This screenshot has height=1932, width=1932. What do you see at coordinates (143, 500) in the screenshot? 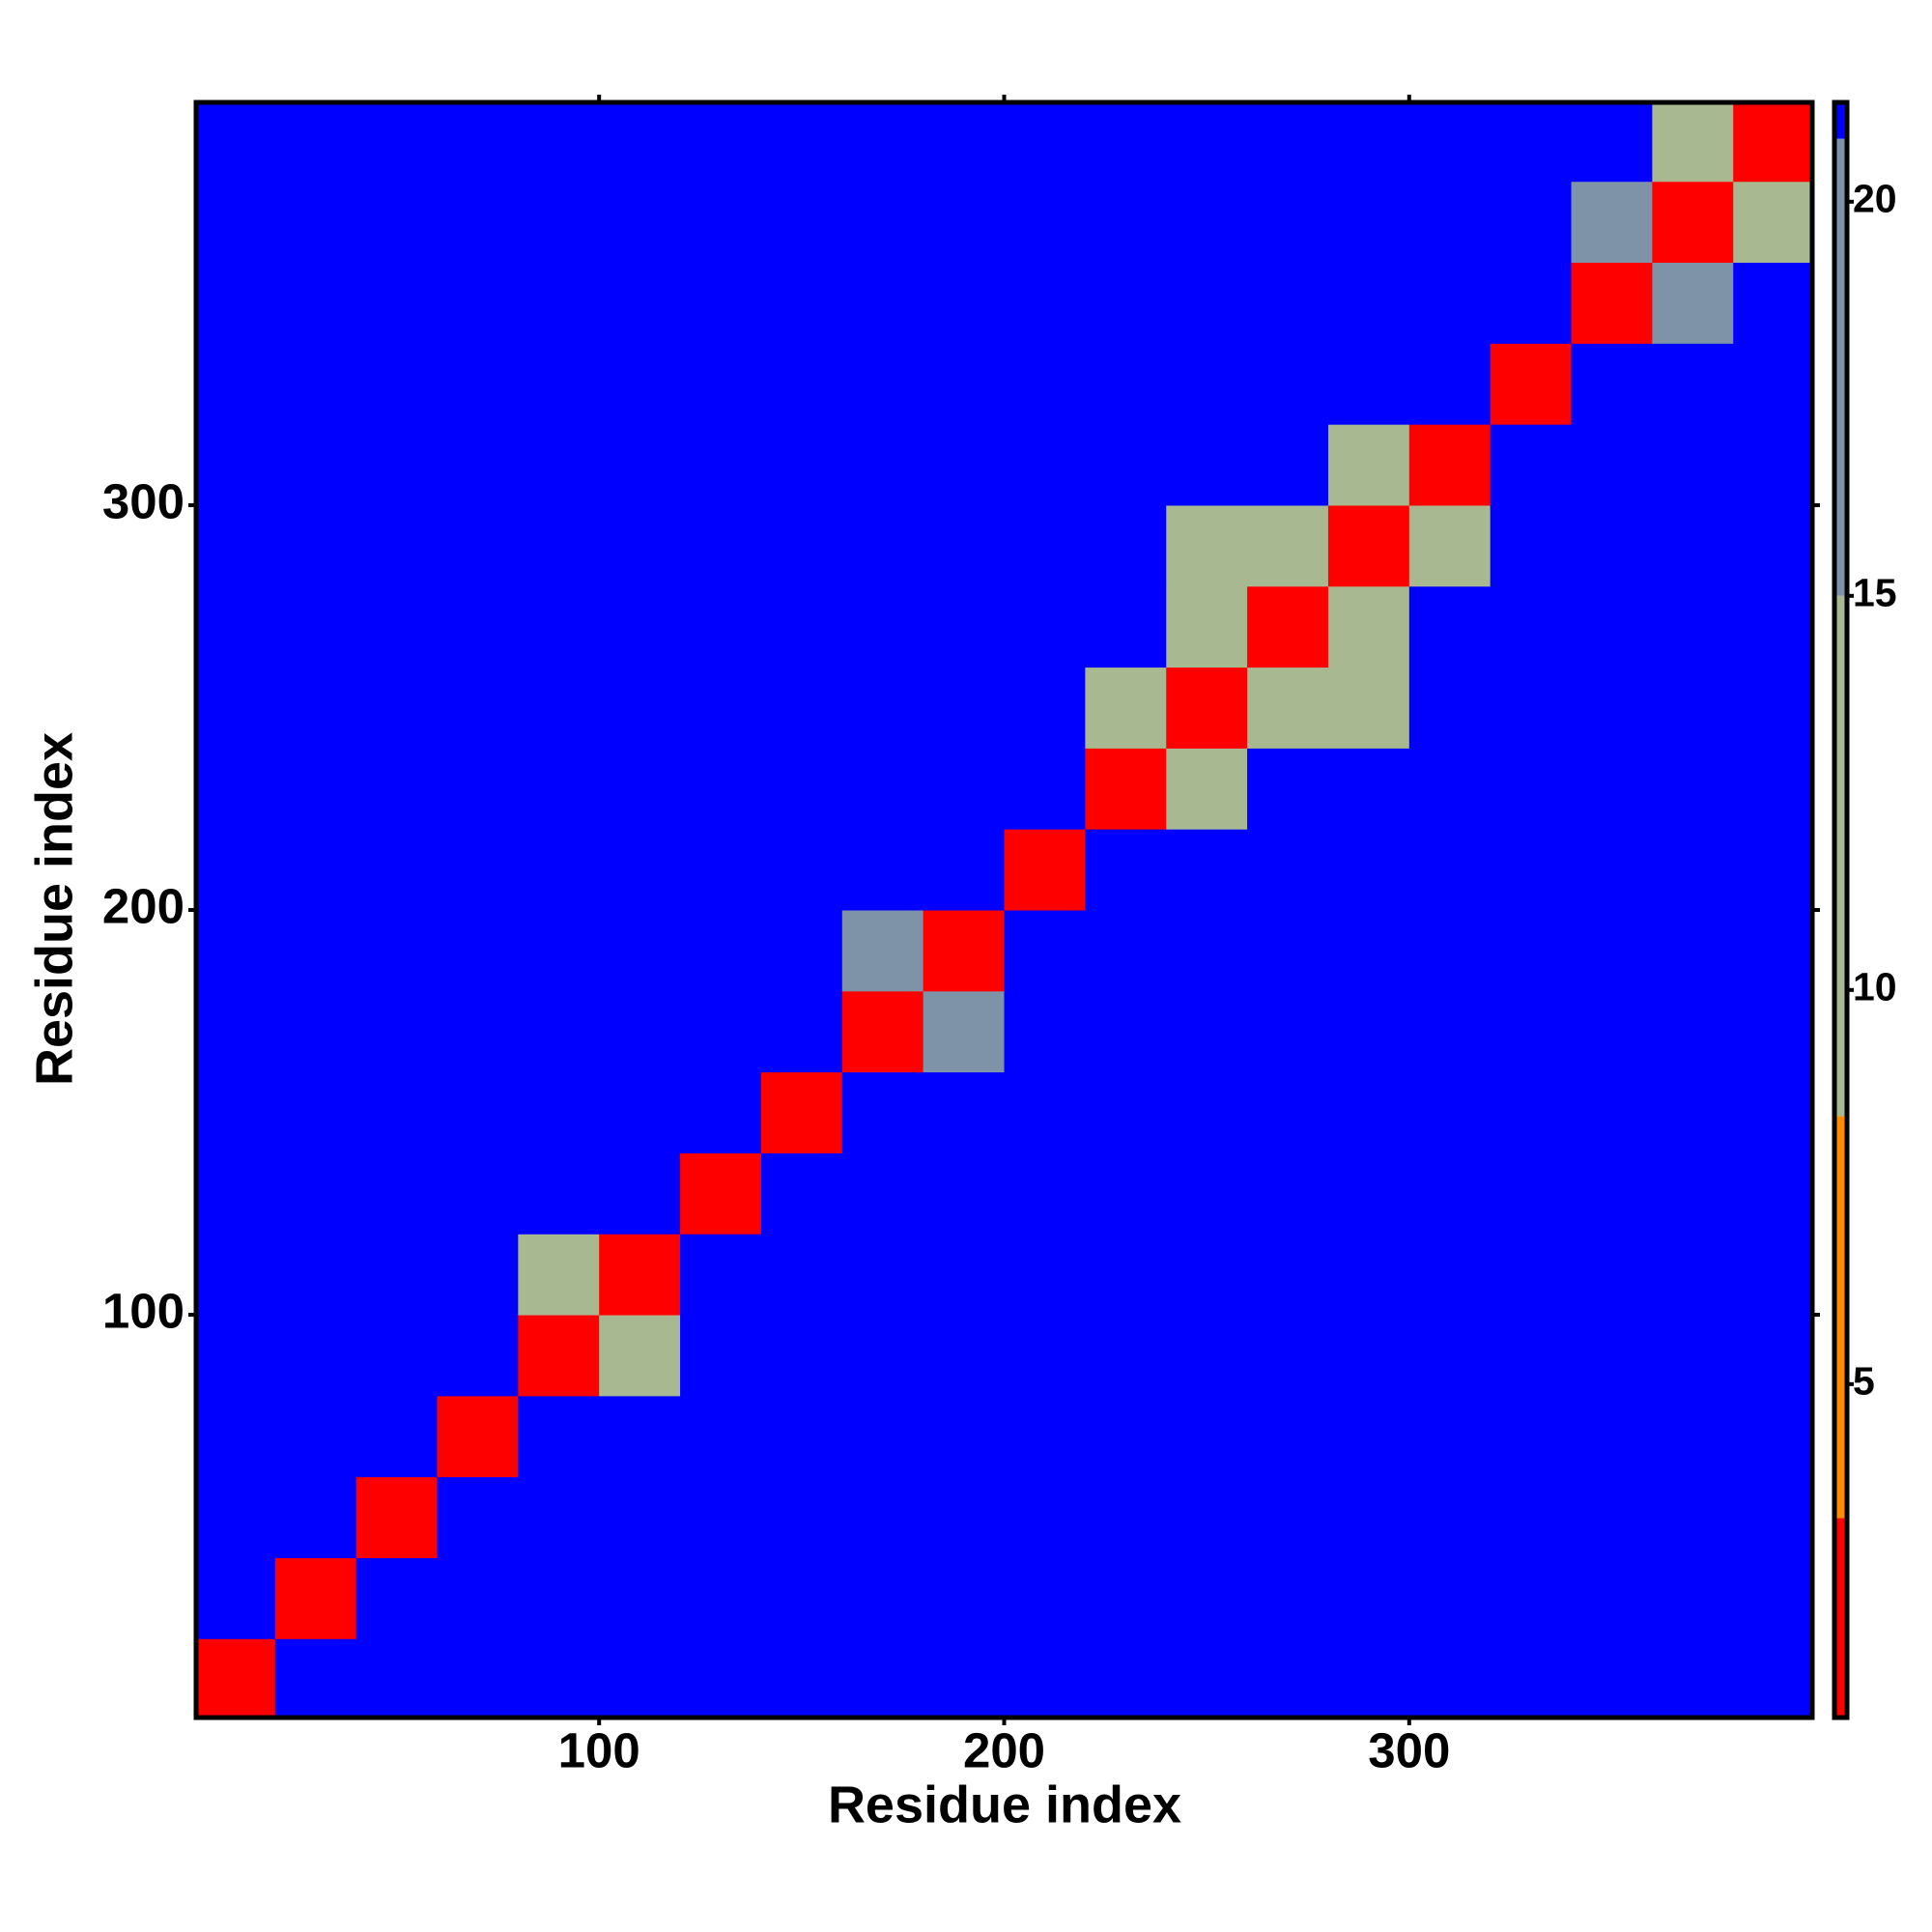
I see `y-tick-label: 300` at bounding box center [143, 500].